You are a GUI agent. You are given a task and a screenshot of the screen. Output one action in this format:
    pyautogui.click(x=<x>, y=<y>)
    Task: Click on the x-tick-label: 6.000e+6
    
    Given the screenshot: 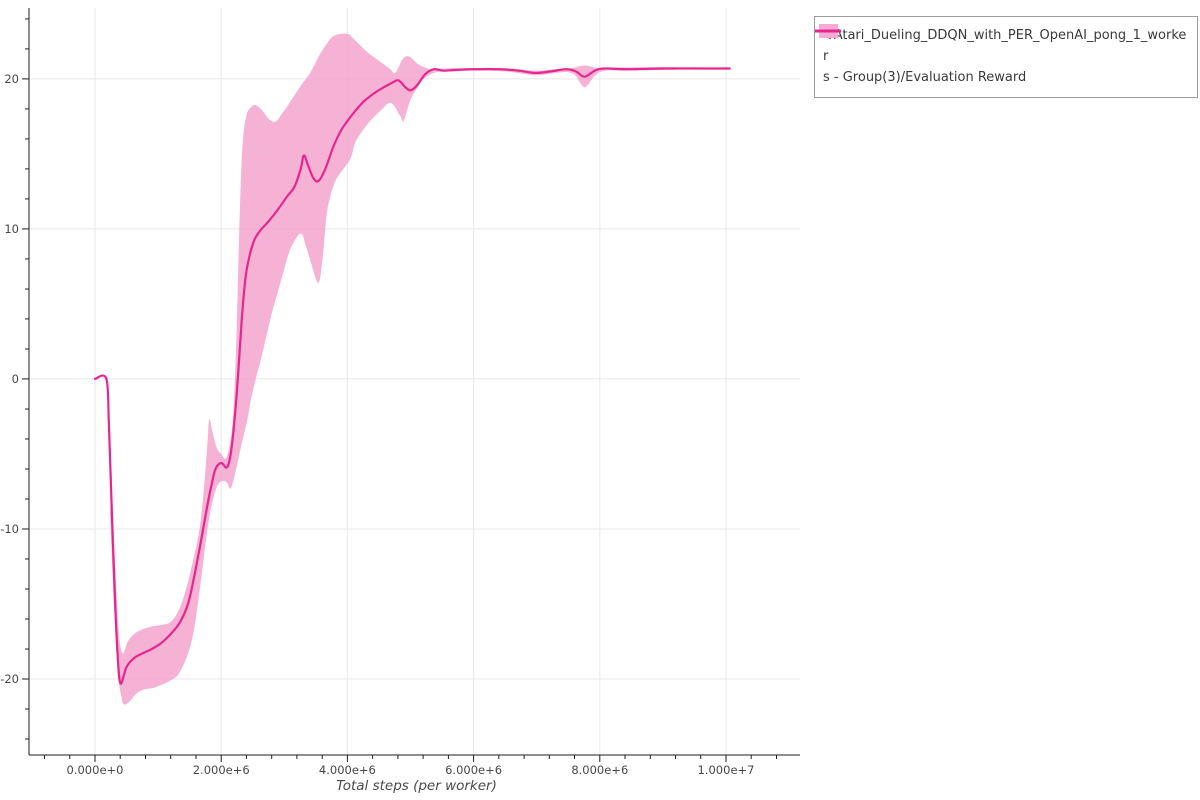 What is the action you would take?
    pyautogui.click(x=473, y=770)
    